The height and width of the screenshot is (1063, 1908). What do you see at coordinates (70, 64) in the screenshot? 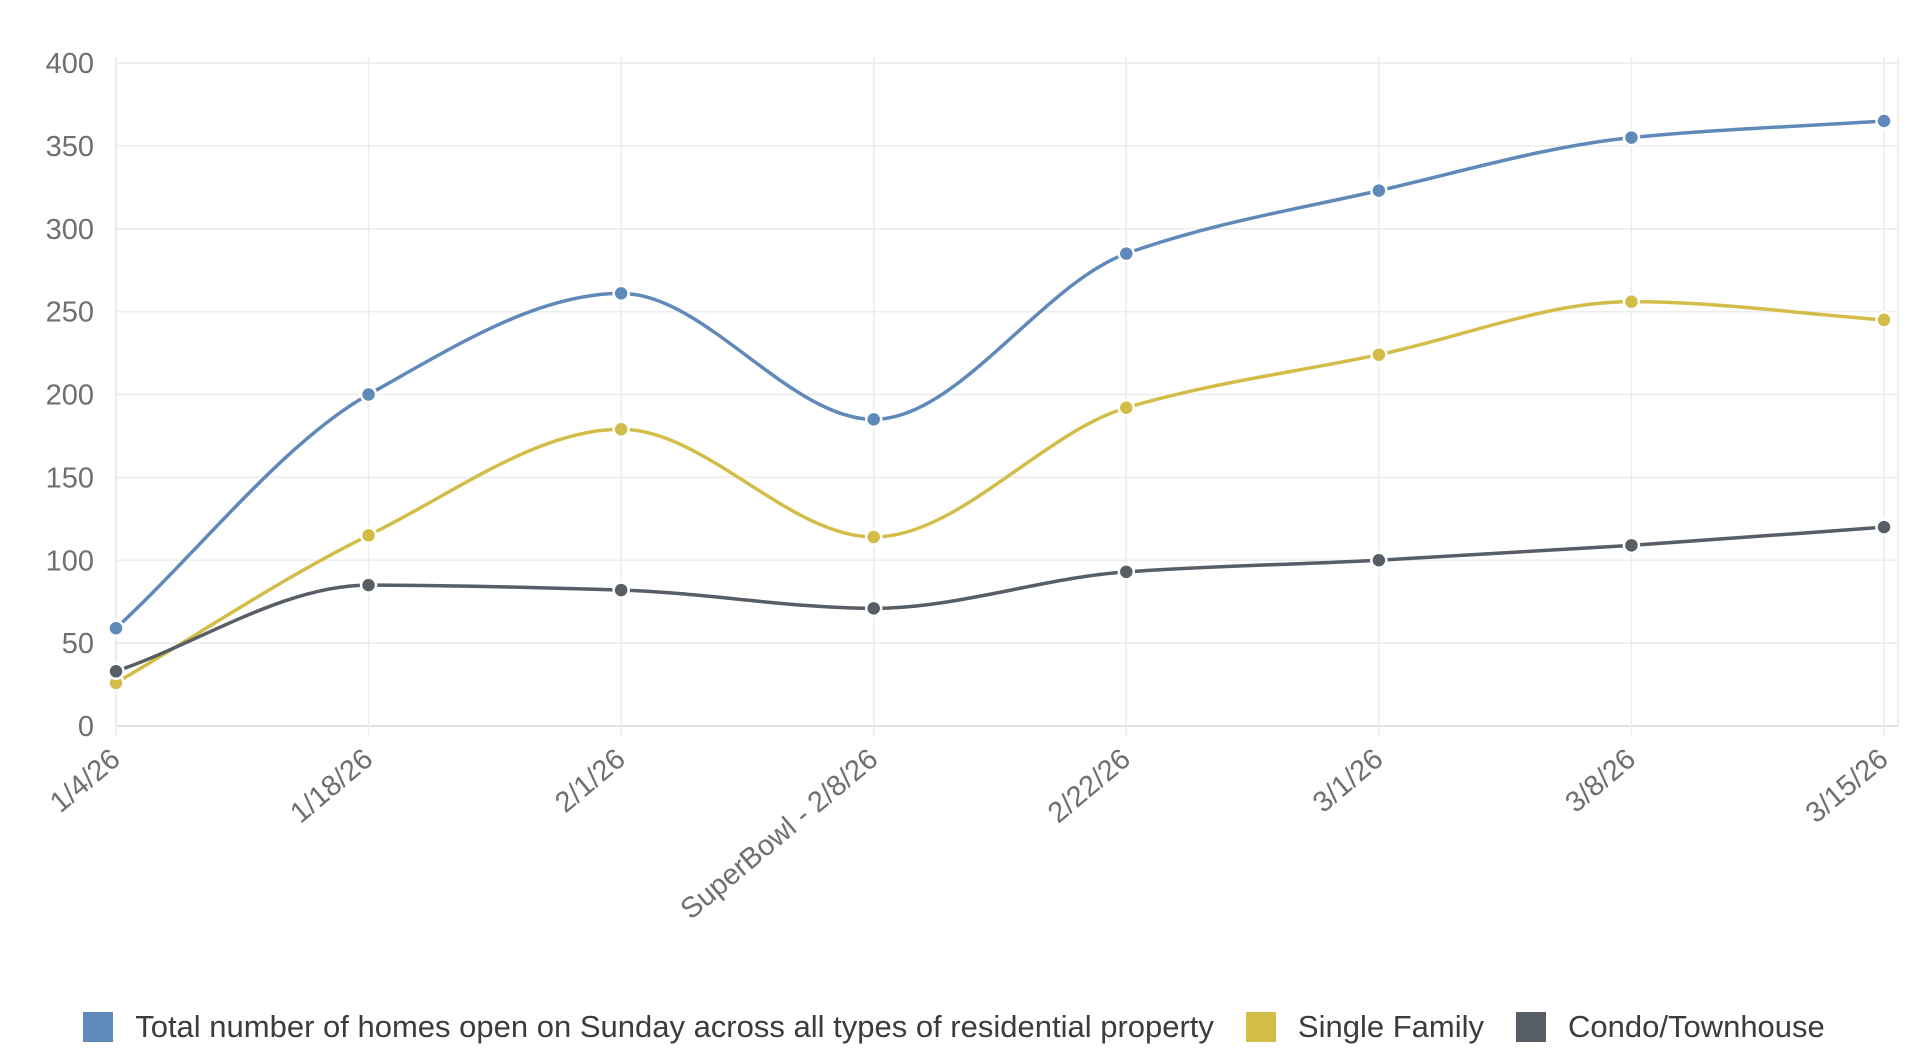
I see `y-tick-label: 400` at bounding box center [70, 64].